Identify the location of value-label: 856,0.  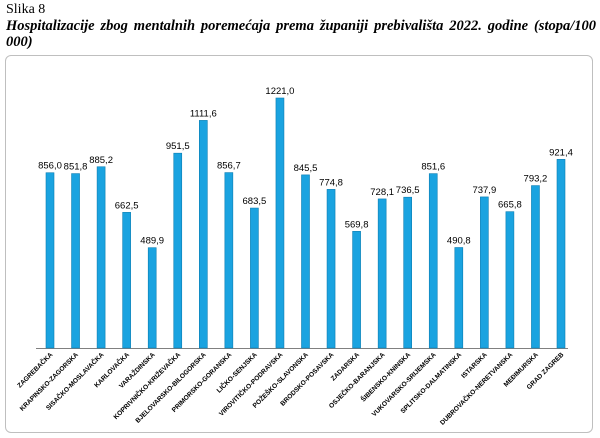
(50, 166).